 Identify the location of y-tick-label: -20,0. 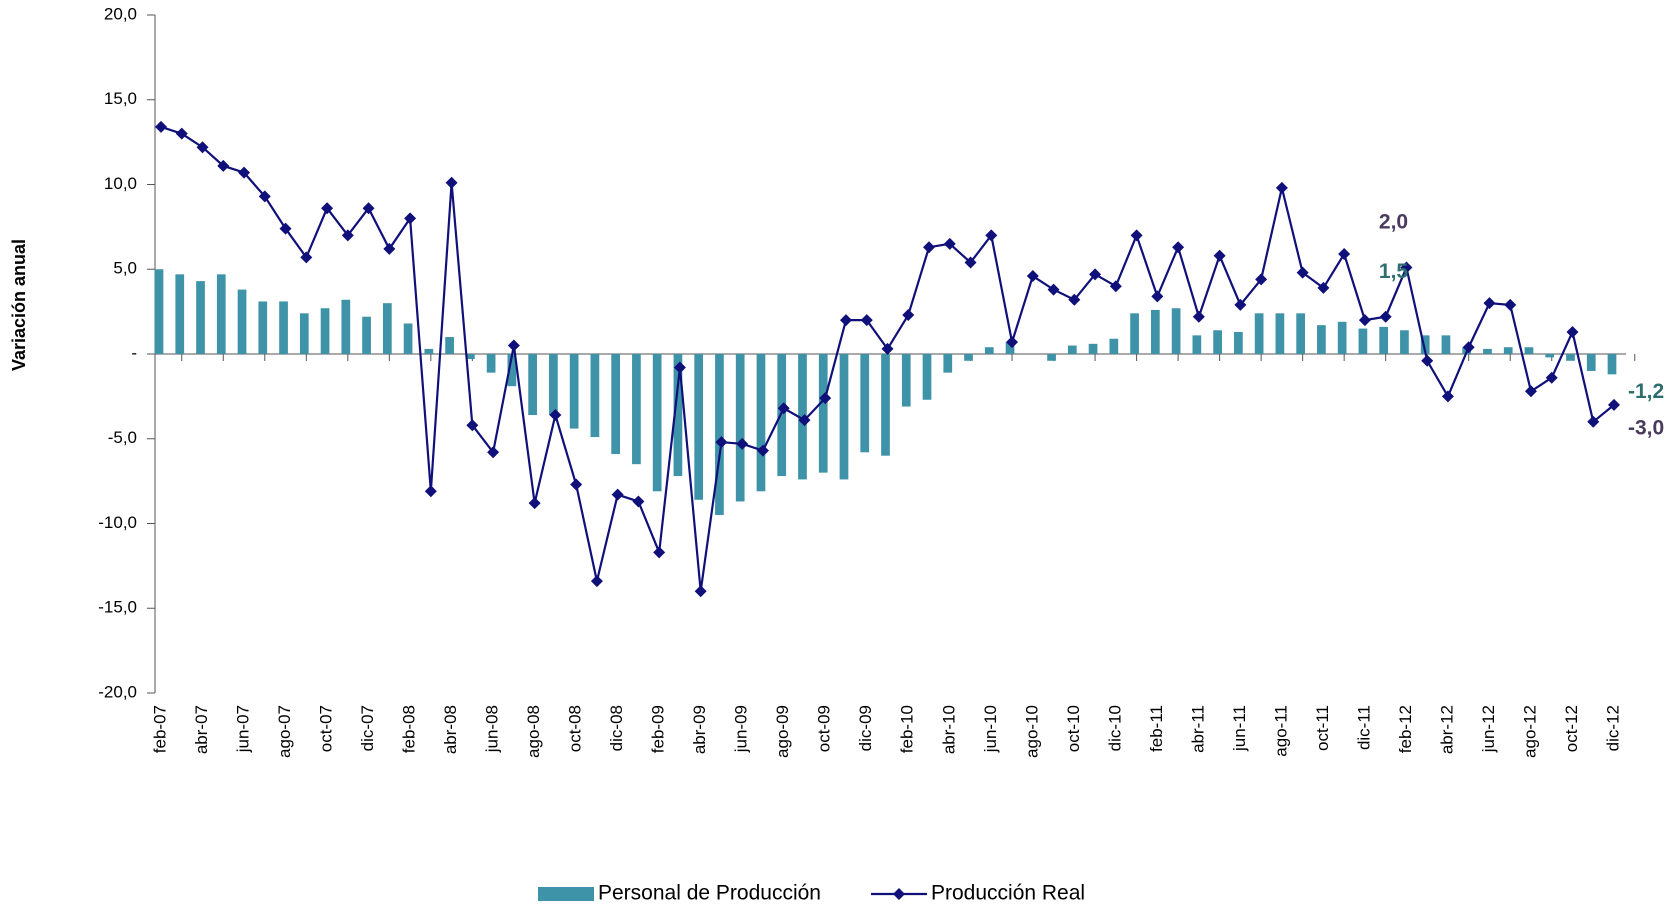
(117, 691).